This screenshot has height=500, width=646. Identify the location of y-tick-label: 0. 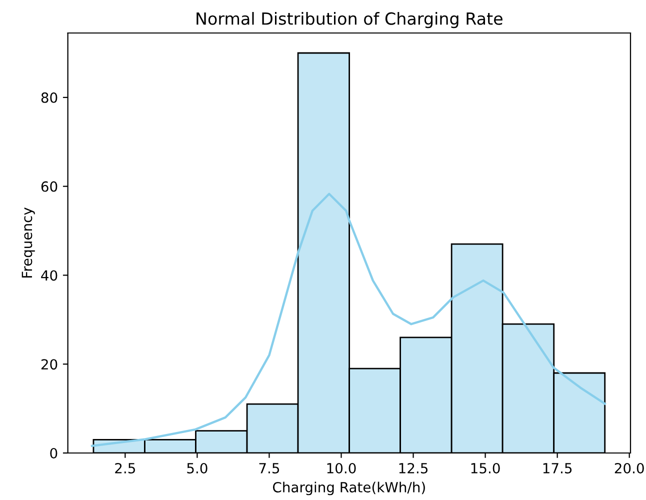
(54, 453).